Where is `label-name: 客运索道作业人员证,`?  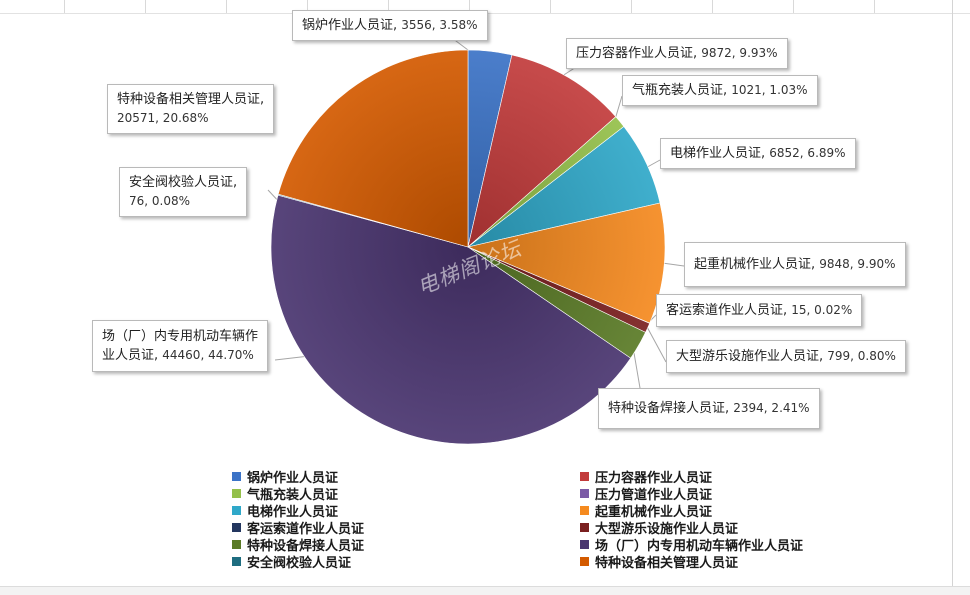
label-name: 客运索道作业人员证, is located at coordinates (729, 310).